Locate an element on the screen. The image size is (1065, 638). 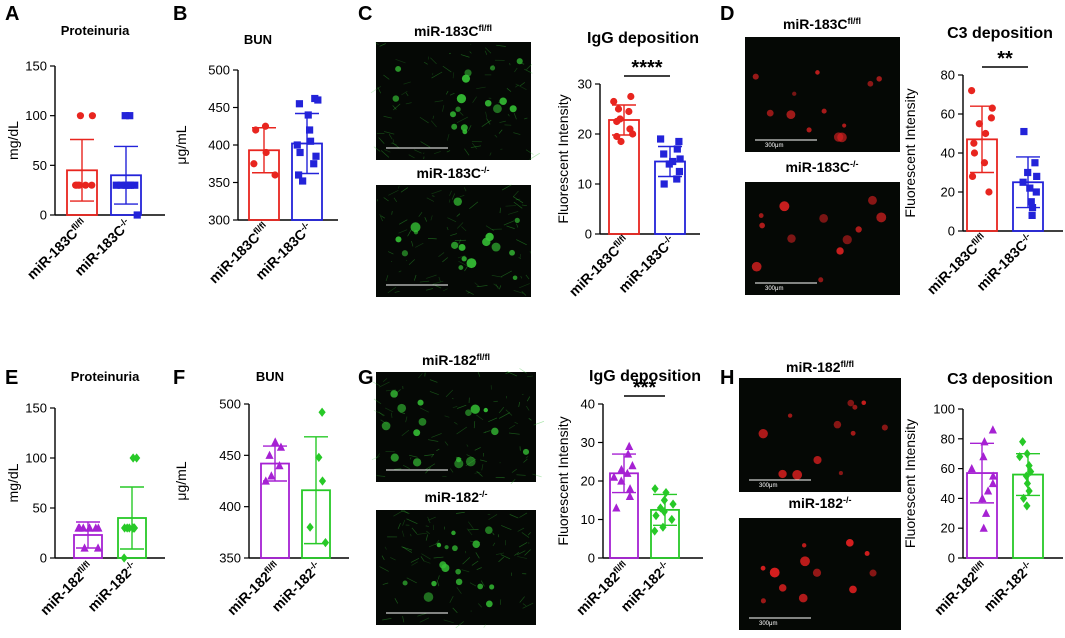
y-tick-label: 20 is located at coordinates (948, 192).